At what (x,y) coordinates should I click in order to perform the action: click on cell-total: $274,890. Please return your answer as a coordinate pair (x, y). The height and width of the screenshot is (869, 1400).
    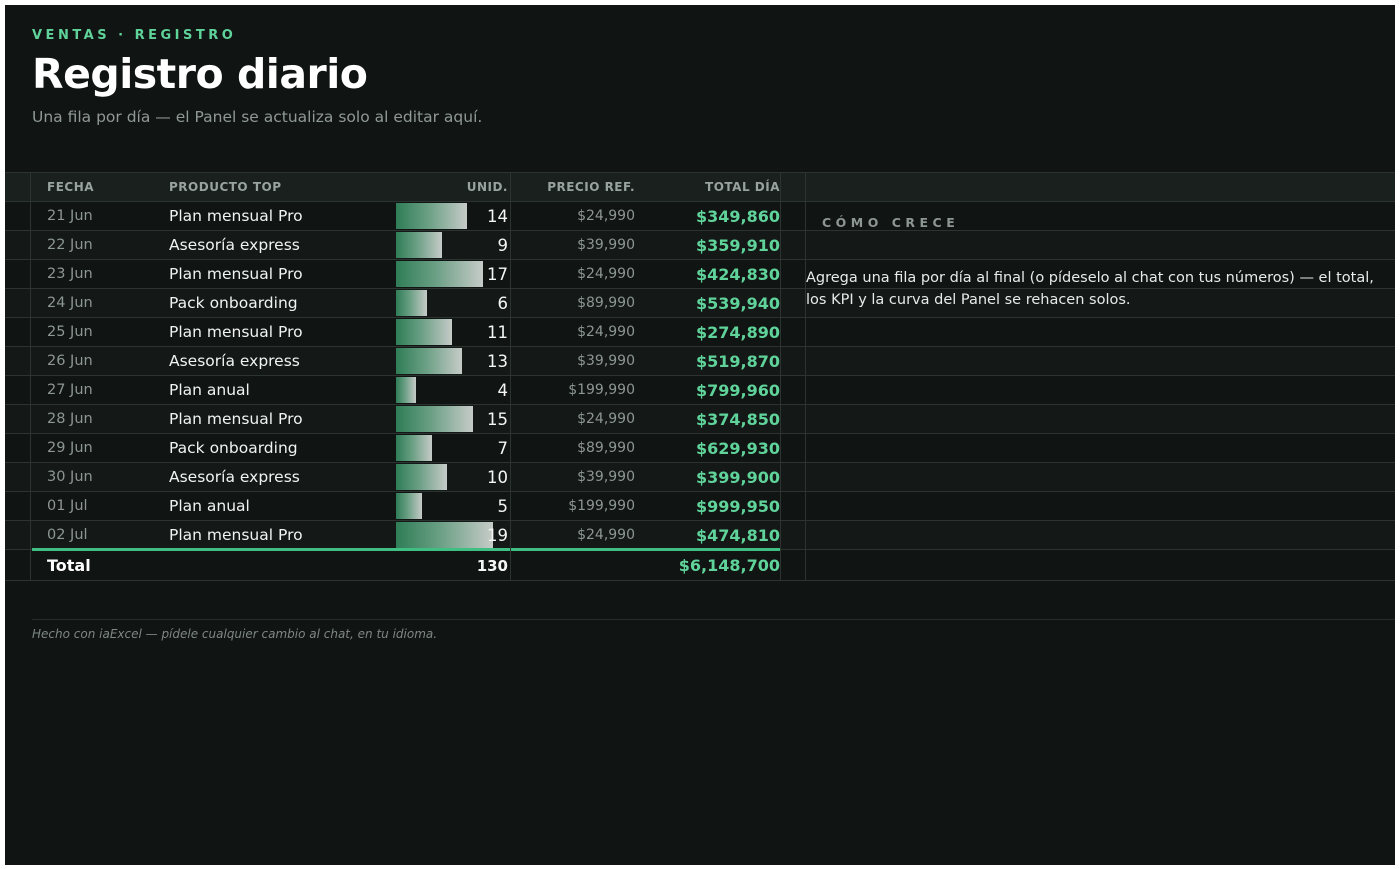
    Looking at the image, I should click on (737, 332).